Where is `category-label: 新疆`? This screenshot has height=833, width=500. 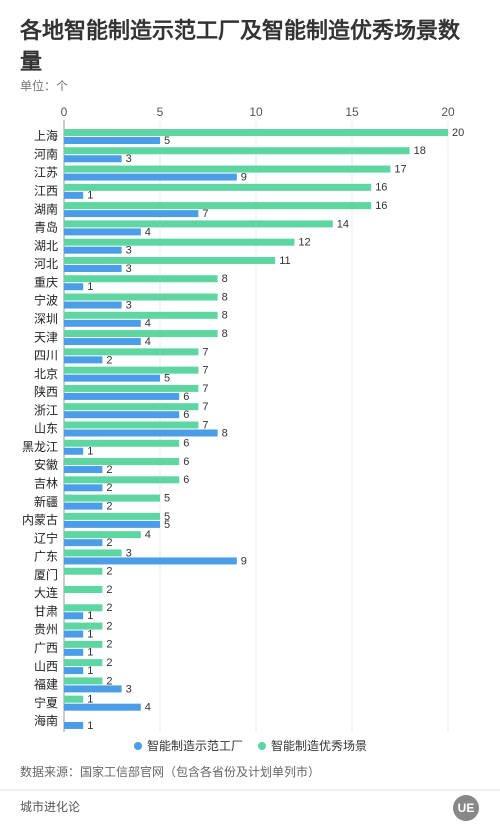
category-label: 新疆 is located at coordinates (46, 501).